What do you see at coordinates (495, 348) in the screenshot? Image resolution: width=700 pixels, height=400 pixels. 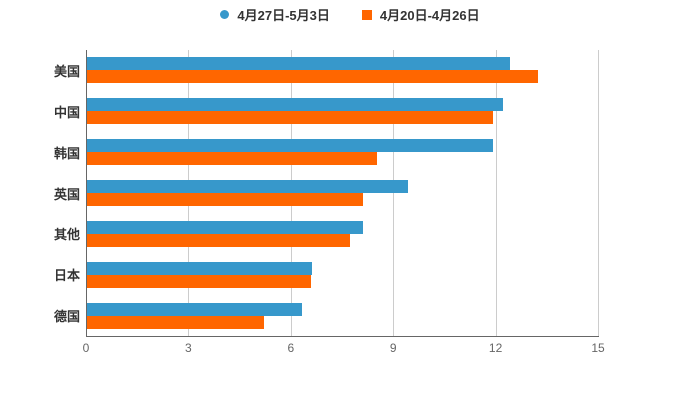 I see `x-tick-label-12: 12` at bounding box center [495, 348].